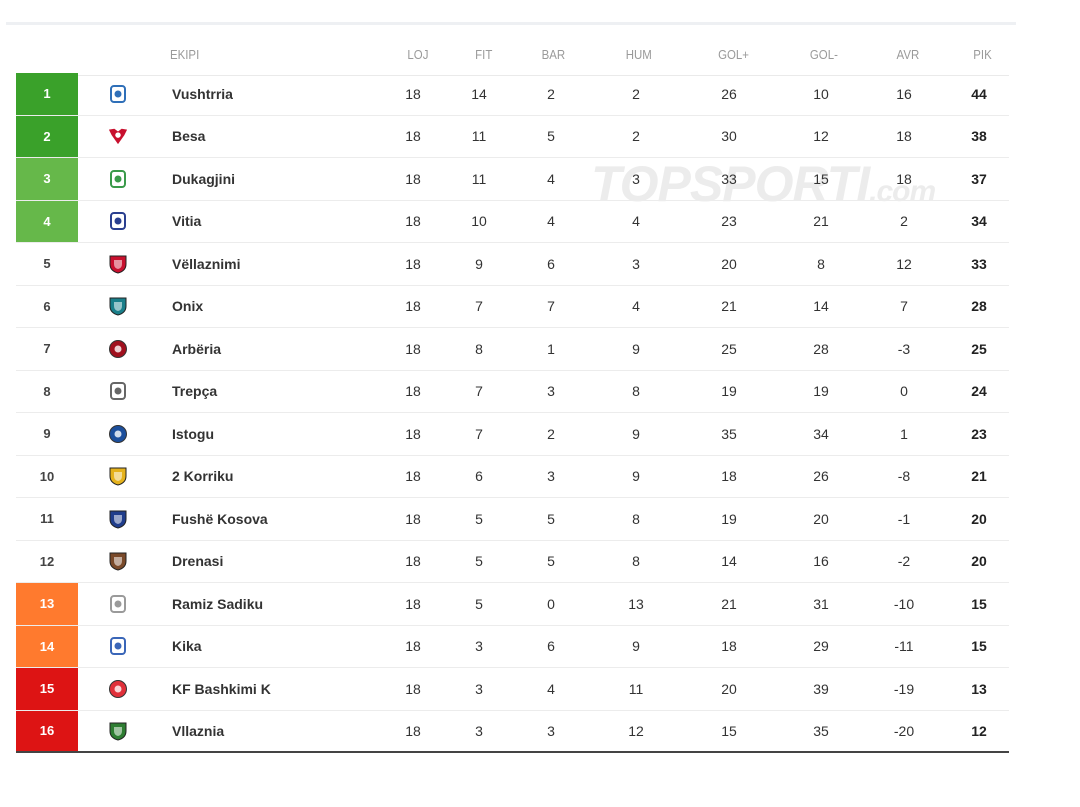  Describe the element at coordinates (189, 136) in the screenshot. I see `team-name: Besa` at that location.